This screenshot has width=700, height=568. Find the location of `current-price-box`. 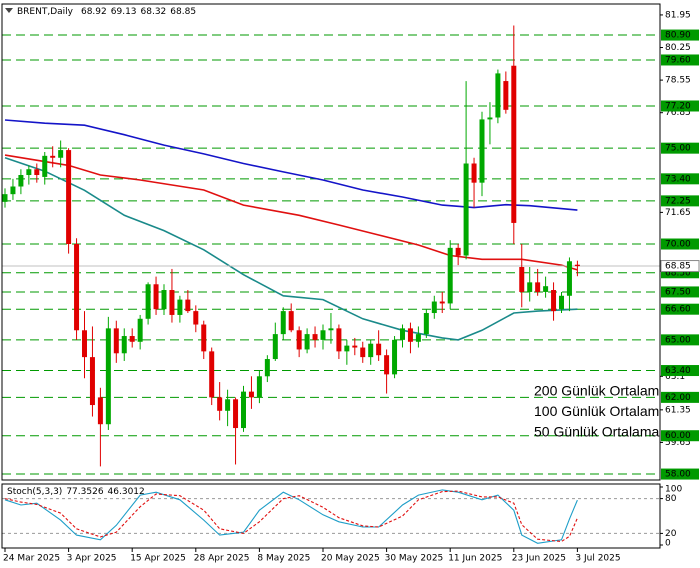

current-price-box is located at coordinates (680, 266).